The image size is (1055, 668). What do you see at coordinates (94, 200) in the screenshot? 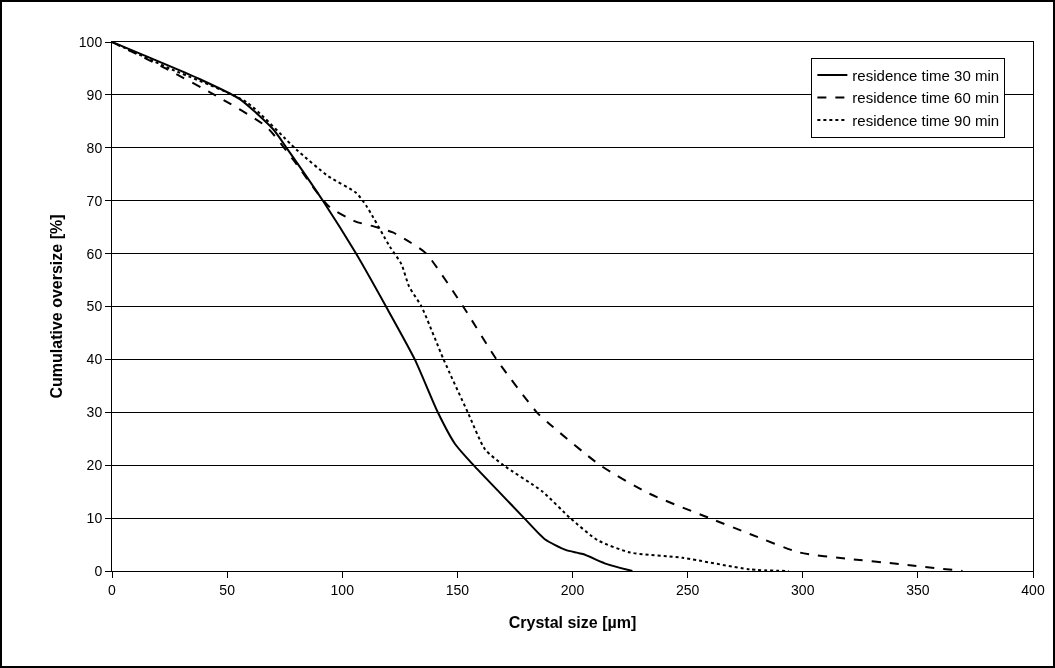
I see `y-tick-label: 70` at bounding box center [94, 200].